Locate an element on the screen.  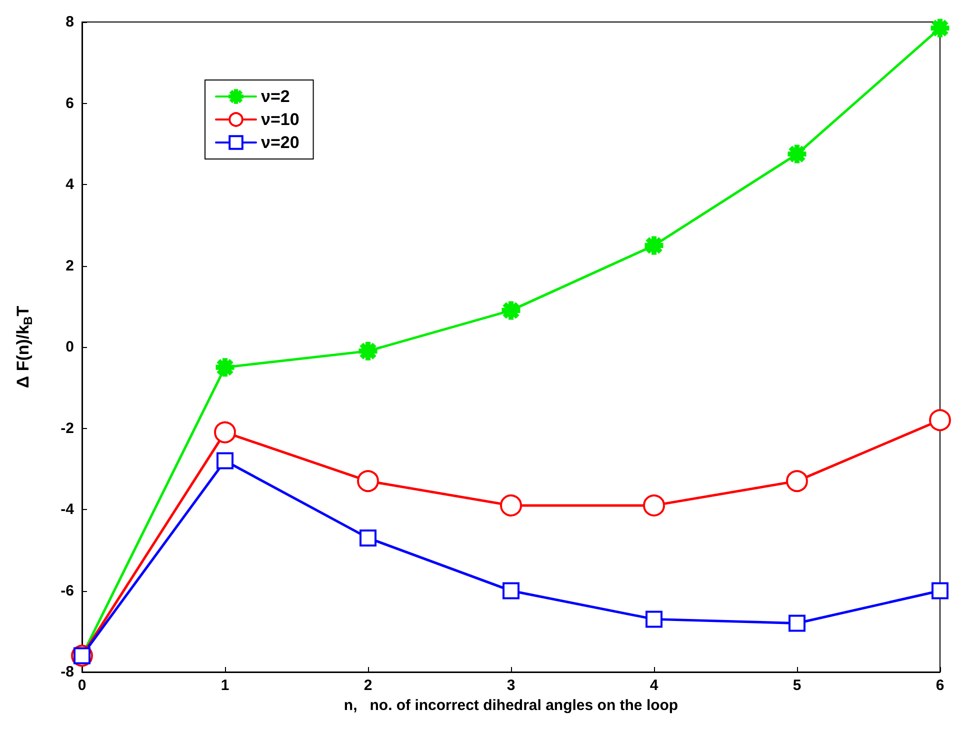
legend-label: ν=10 is located at coordinates (280, 119).